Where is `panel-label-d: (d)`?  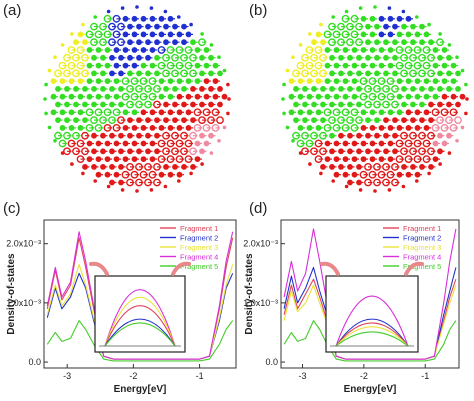 panel-label-d: (d) is located at coordinates (258, 208).